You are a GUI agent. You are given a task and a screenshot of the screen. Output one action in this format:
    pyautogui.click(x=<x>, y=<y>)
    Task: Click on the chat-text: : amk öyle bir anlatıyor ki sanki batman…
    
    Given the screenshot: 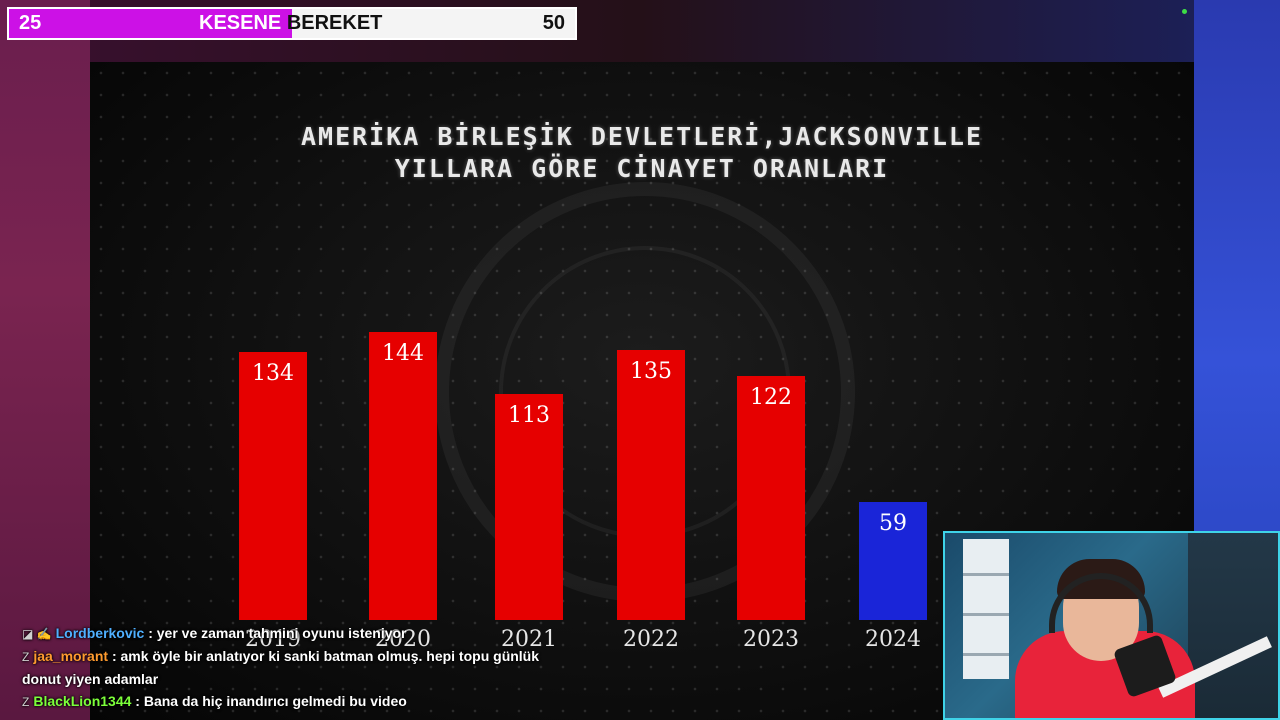 What is the action you would take?
    pyautogui.click(x=281, y=667)
    